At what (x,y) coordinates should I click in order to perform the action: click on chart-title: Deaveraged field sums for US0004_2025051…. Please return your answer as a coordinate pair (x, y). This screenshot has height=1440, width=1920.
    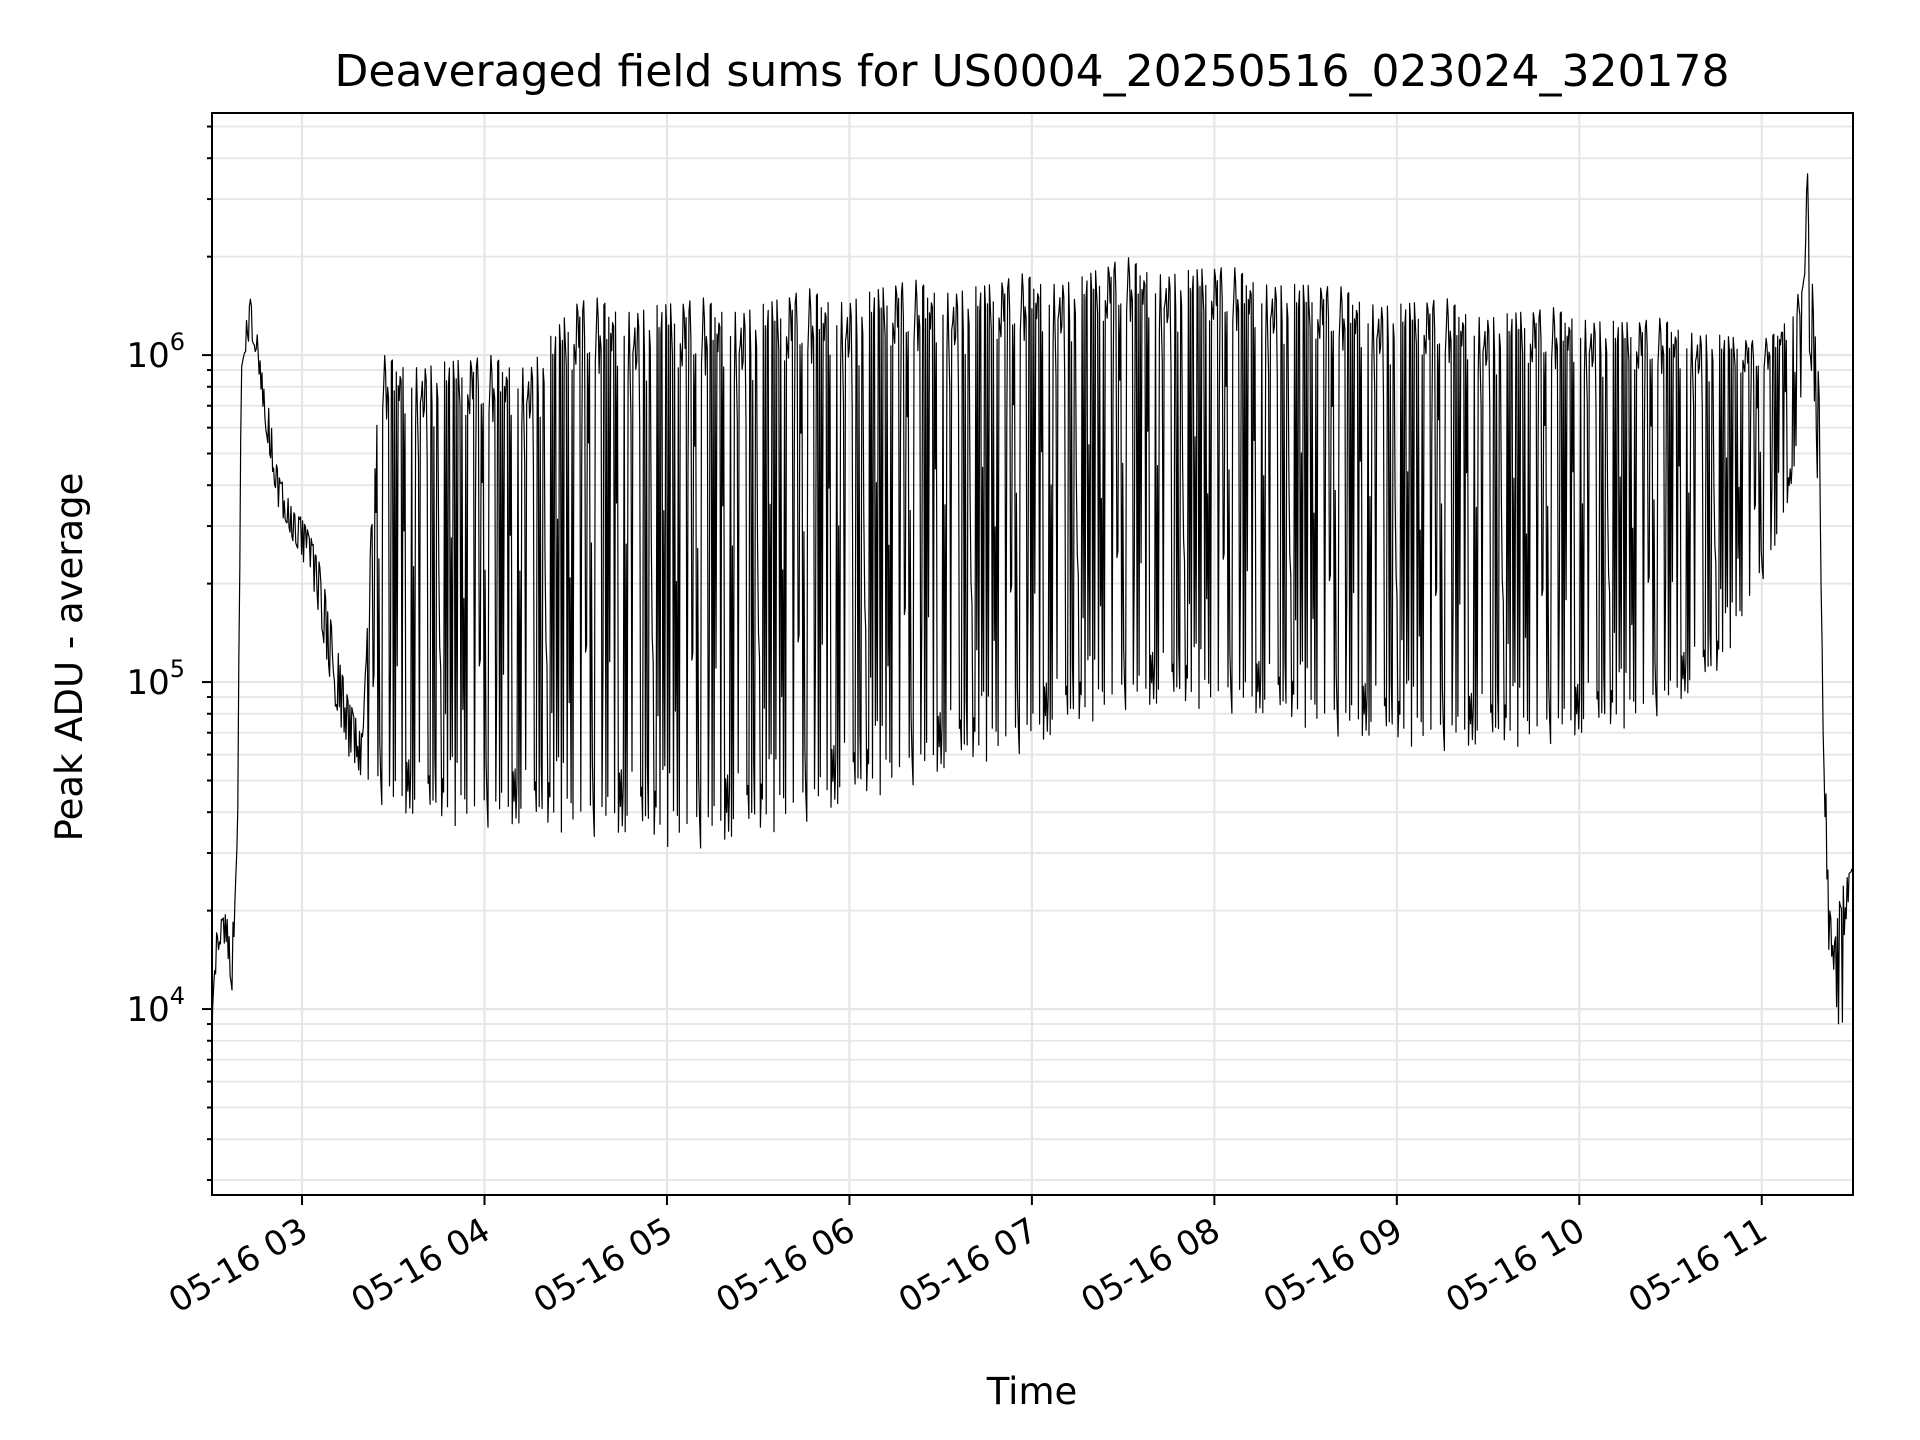
    Looking at the image, I should click on (1032, 71).